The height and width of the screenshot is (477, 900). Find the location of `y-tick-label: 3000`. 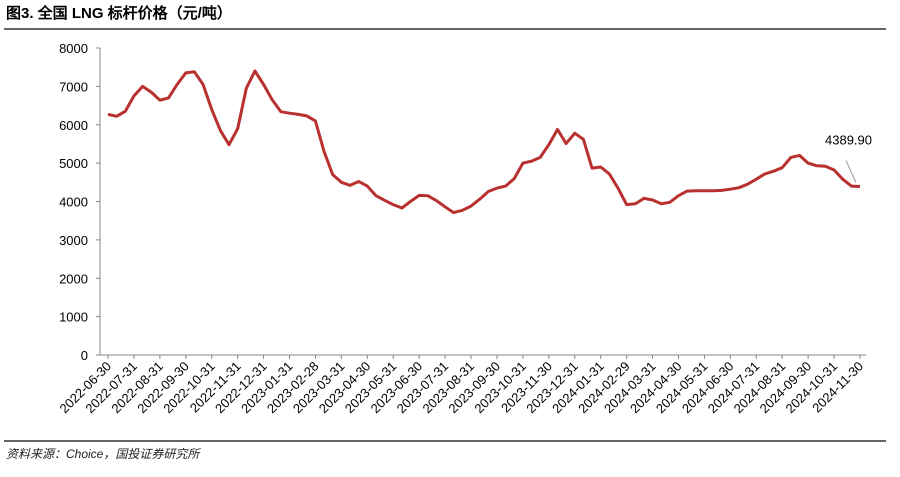

y-tick-label: 3000 is located at coordinates (73, 240).